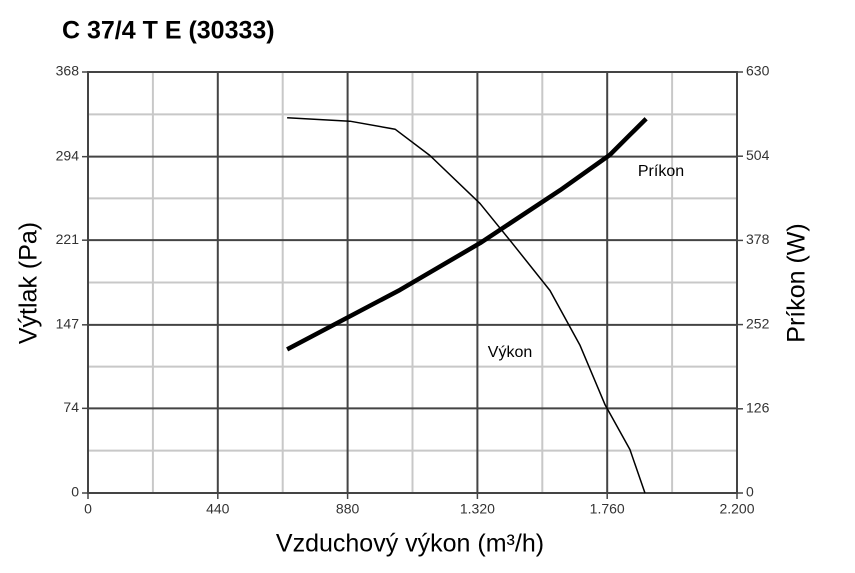 This screenshot has height=573, width=855. Describe the element at coordinates (477, 509) in the screenshot. I see `x-tick-label: 1.320` at that location.